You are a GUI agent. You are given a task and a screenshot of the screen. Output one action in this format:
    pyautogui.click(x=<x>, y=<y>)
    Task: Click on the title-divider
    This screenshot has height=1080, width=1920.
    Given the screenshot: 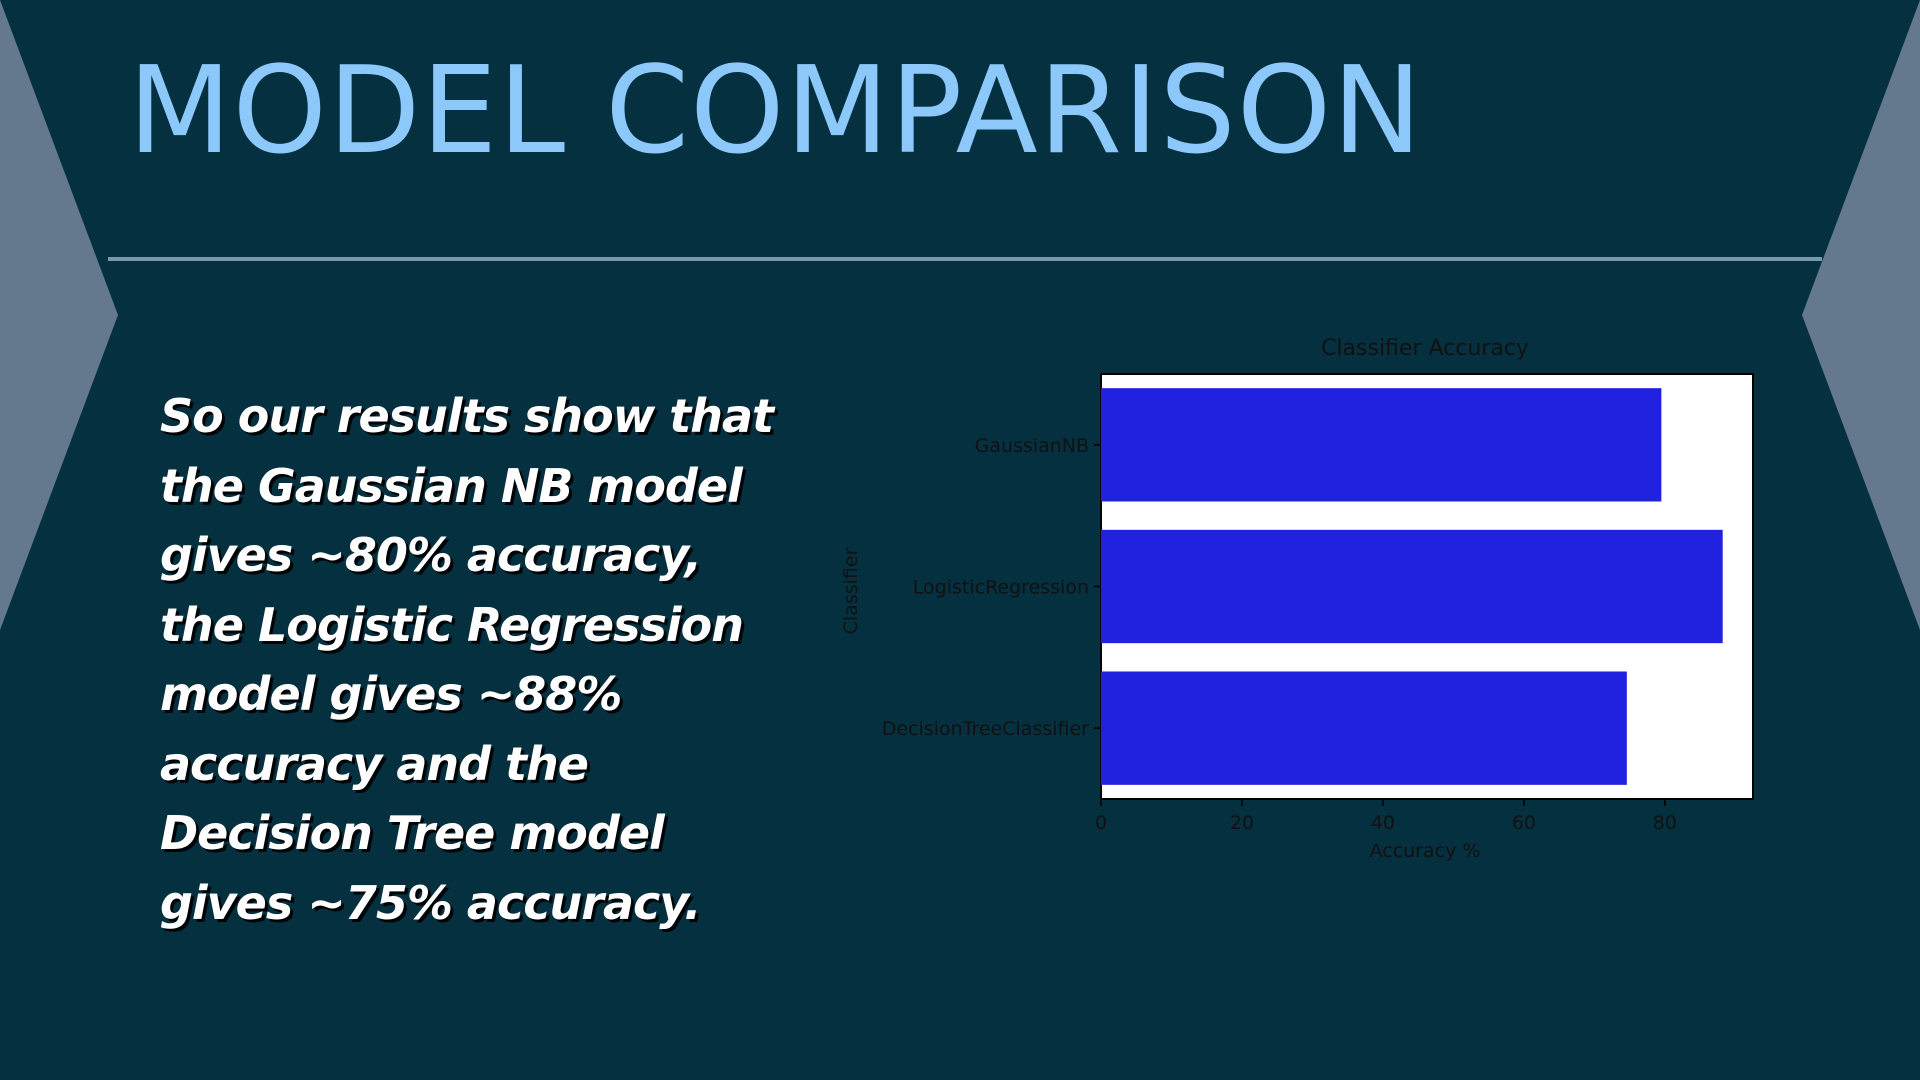 What is the action you would take?
    pyautogui.click(x=965, y=259)
    